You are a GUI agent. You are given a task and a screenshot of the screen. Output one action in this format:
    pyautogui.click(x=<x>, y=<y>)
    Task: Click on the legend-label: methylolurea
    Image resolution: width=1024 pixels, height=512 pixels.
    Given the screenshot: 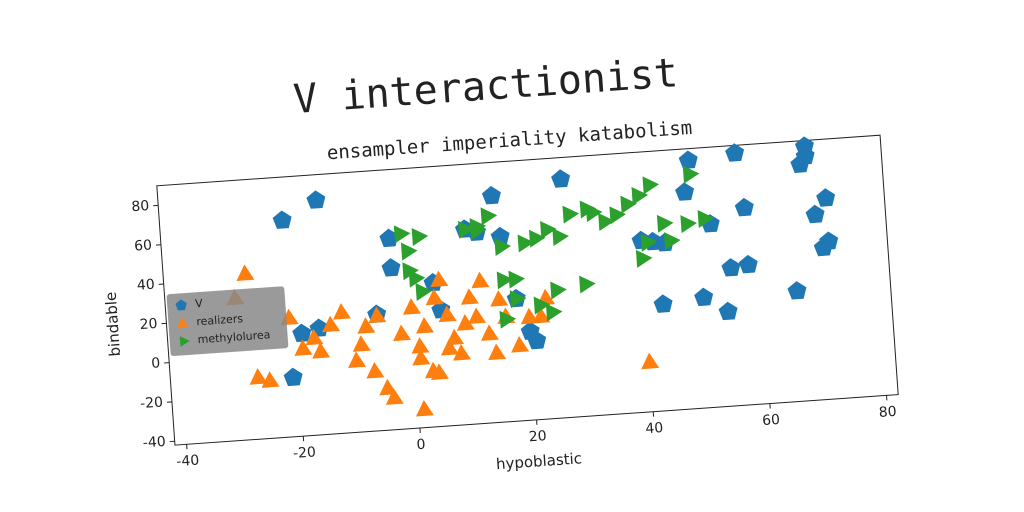 What is the action you would take?
    pyautogui.click(x=234, y=337)
    